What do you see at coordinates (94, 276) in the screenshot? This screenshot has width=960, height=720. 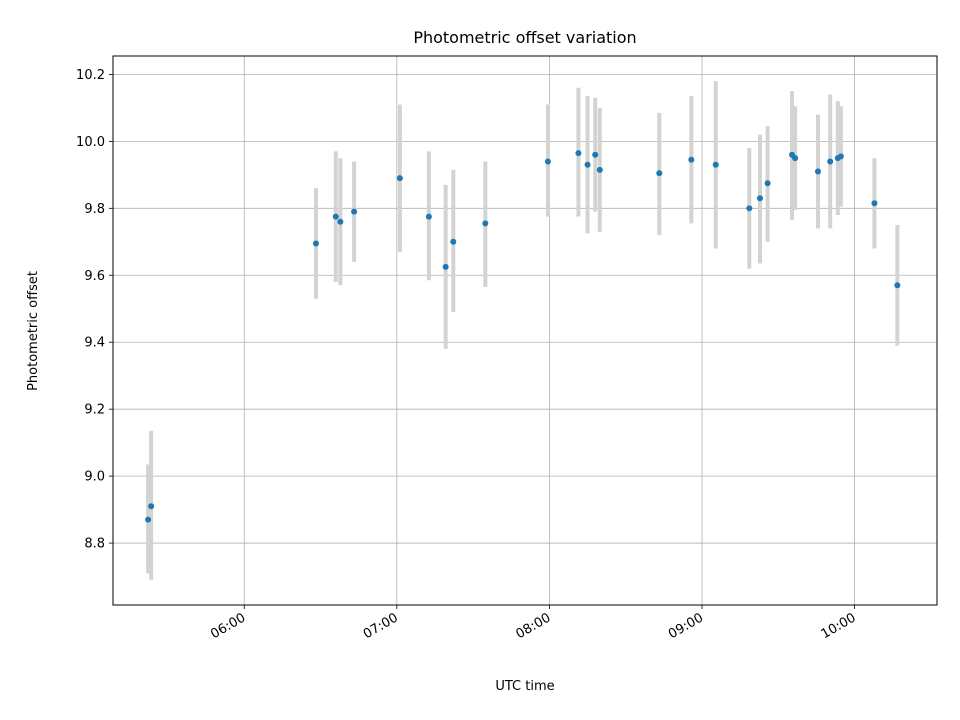 I see `y-tick-label: 9.6` at bounding box center [94, 276].